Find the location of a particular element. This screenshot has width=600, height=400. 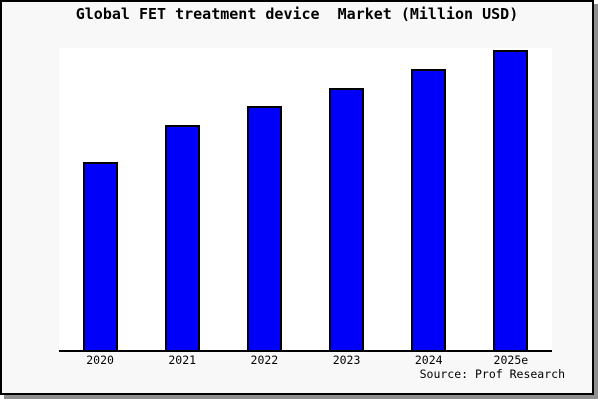

x-tick-label-2023: 2023 is located at coordinates (346, 360).